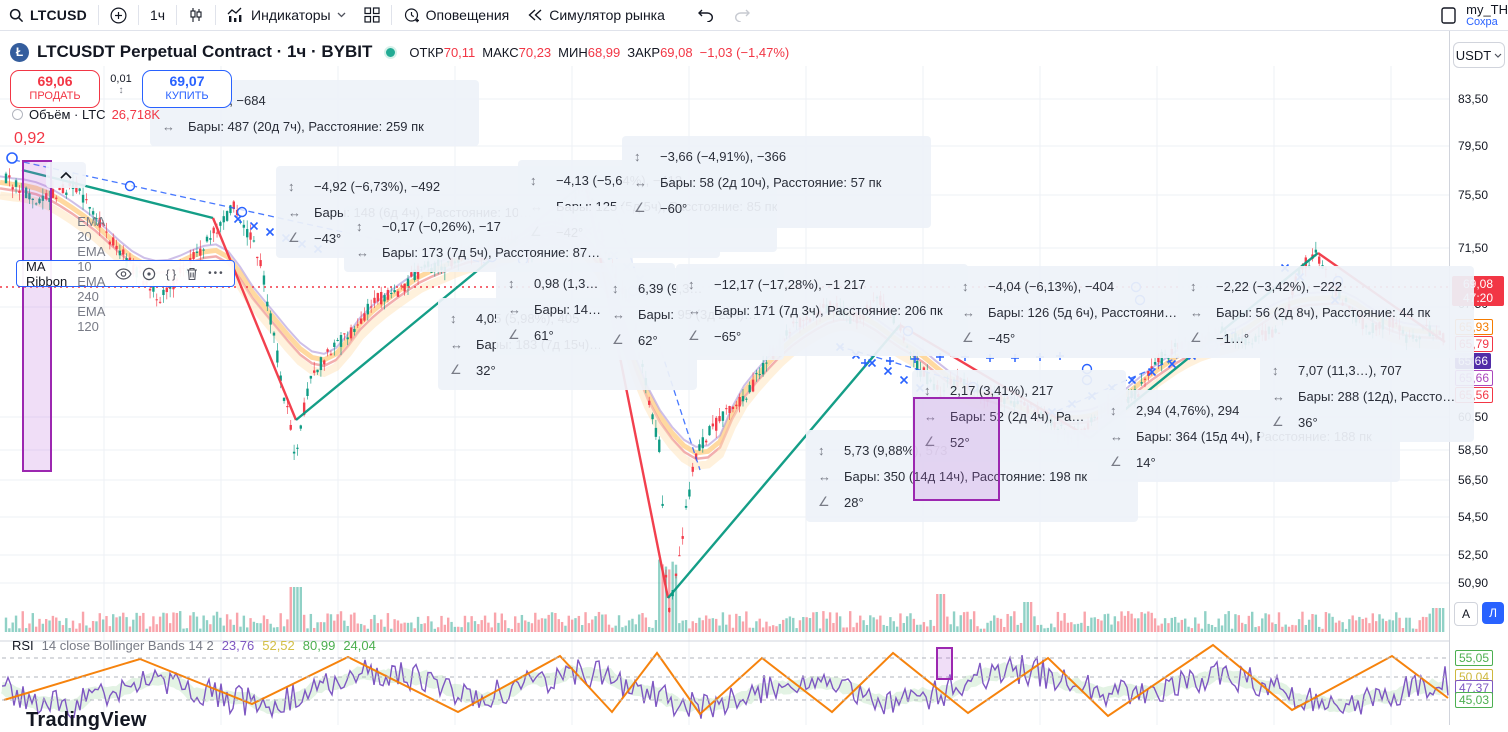  What do you see at coordinates (19, 52) in the screenshot?
I see `symbol-logo-icon: Ł` at bounding box center [19, 52].